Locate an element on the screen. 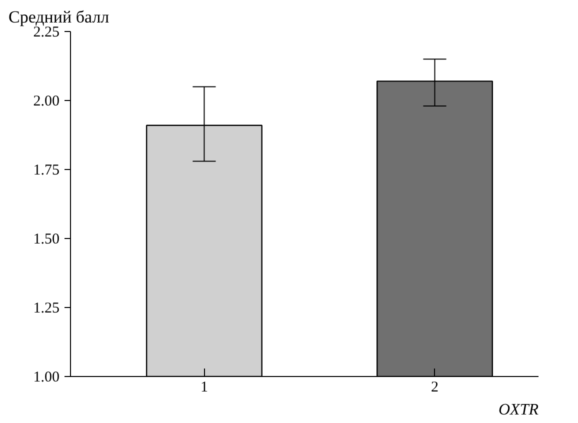 The width and height of the screenshot is (578, 423). y-tick-label: 2.00 is located at coordinates (46, 102).